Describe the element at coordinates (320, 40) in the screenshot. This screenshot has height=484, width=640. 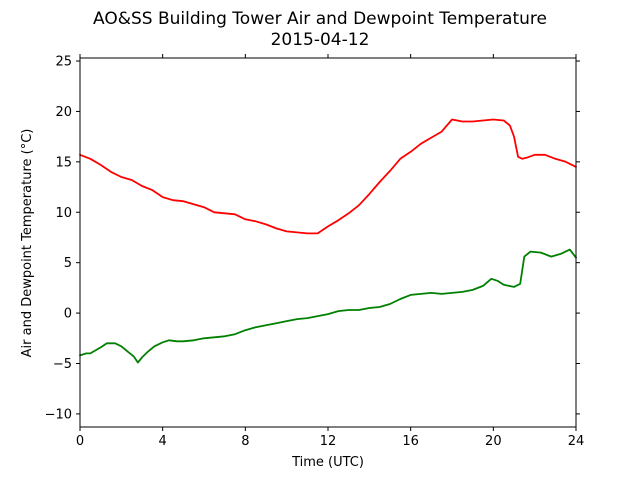
I see `chart-subtitle: 2015-04-12` at that location.